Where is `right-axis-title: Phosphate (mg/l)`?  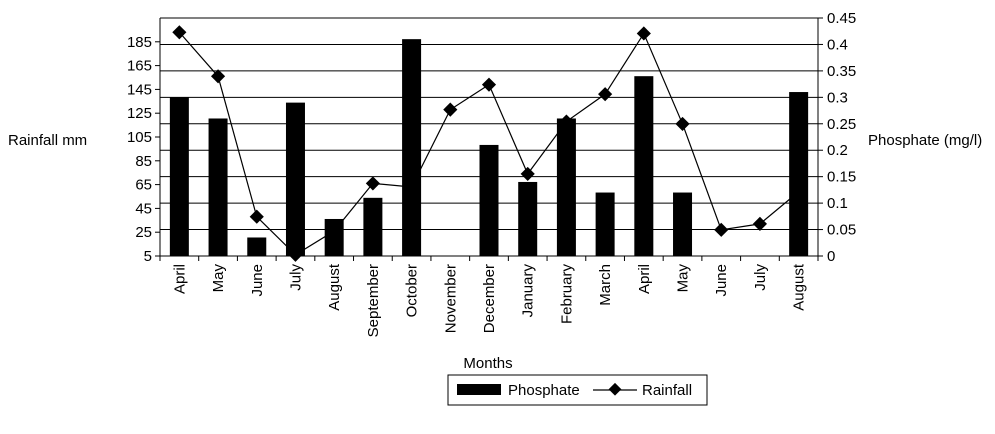
right-axis-title: Phosphate (mg/l) is located at coordinates (925, 140).